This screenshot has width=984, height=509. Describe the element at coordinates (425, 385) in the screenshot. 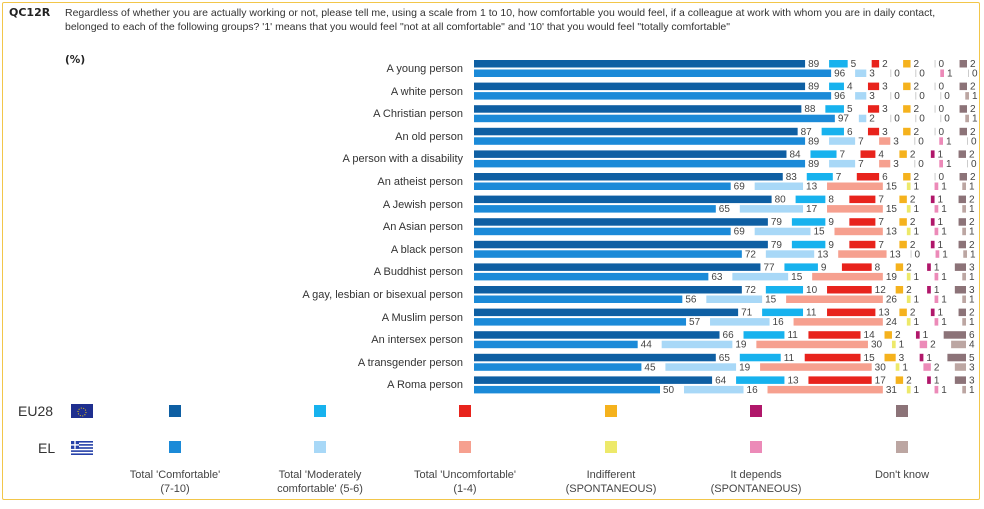

I see `row-label: A Roma person` at that location.